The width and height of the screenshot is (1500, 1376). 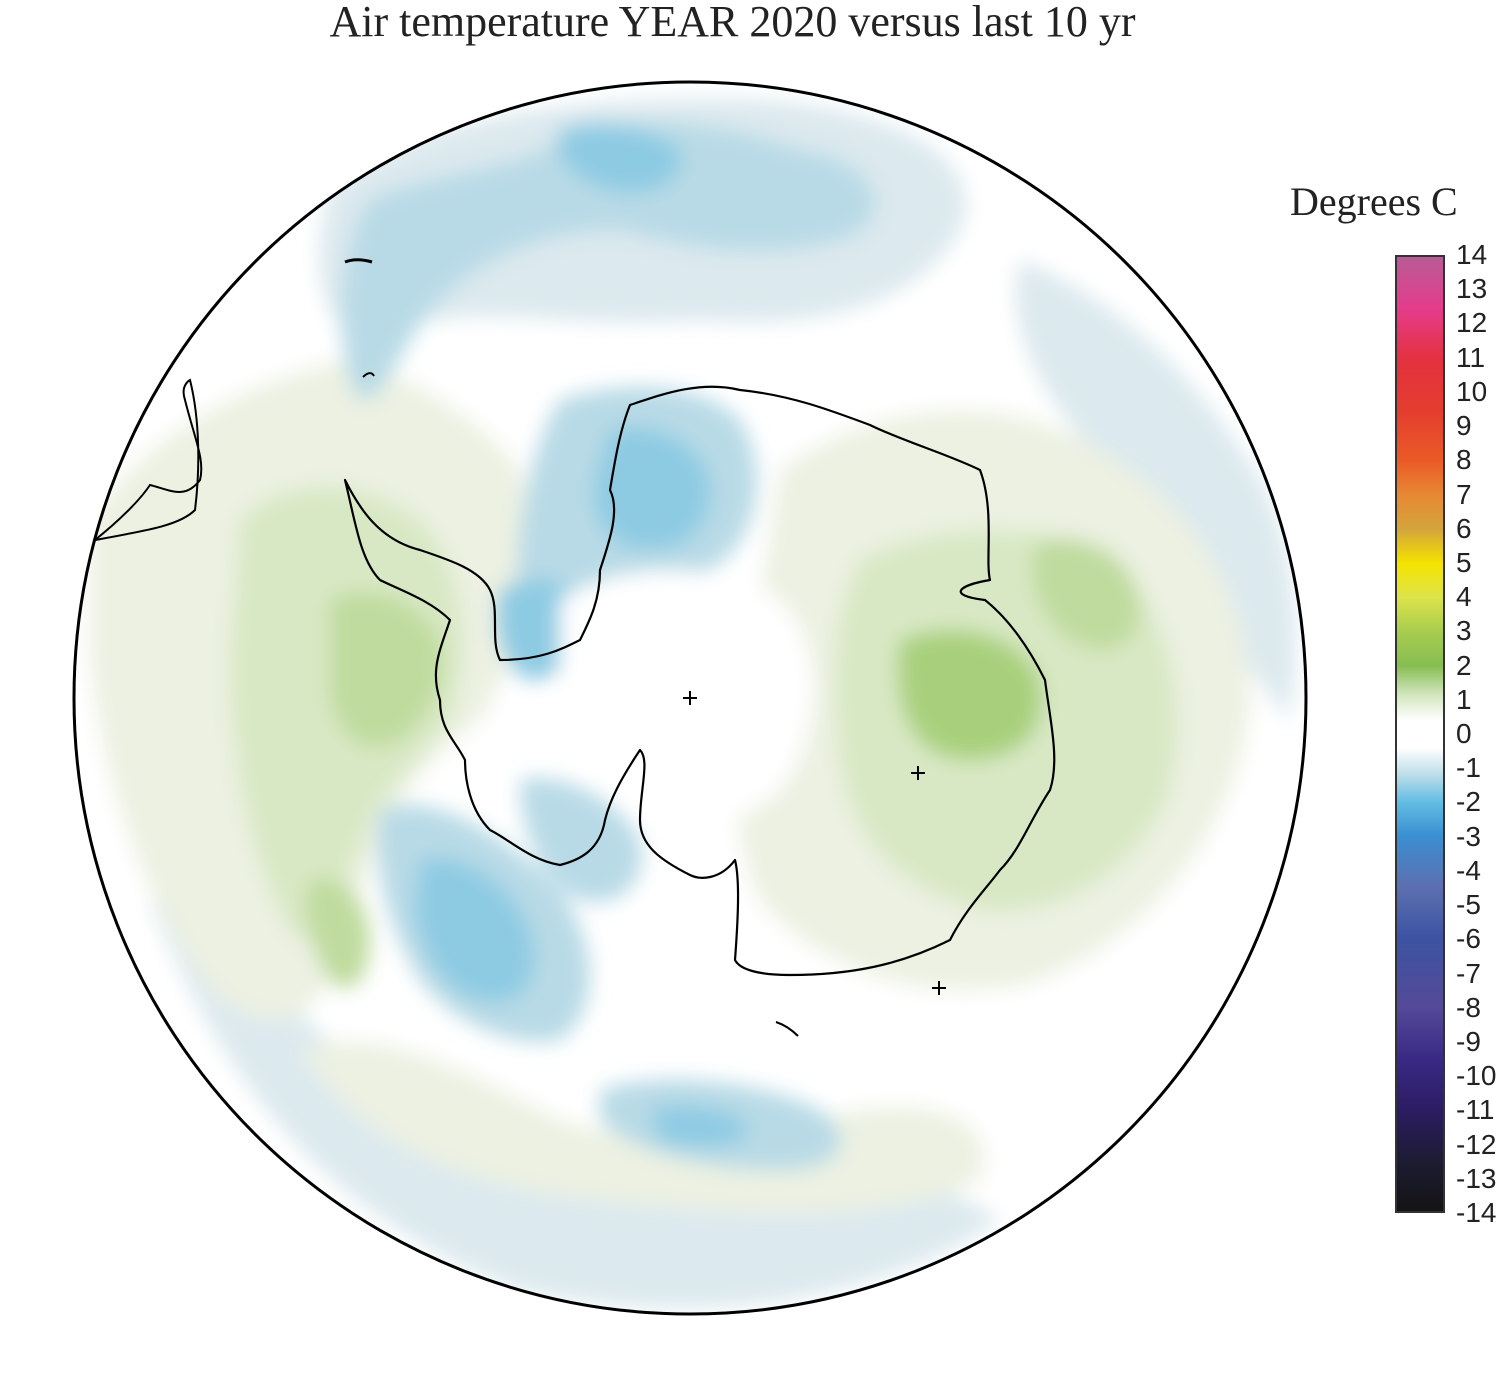 I want to click on color-scale-tick-label: -7, so click(x=1468, y=973).